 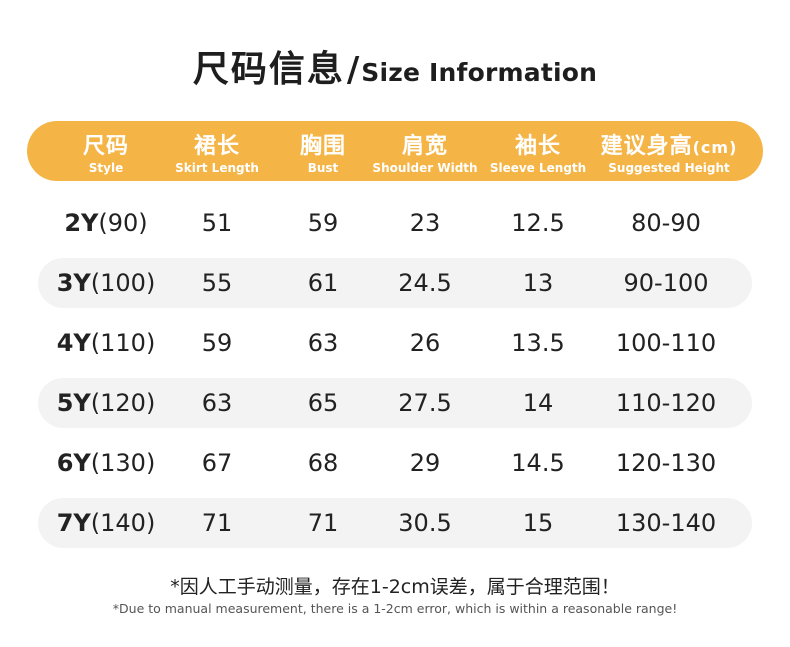 I want to click on size-cm: (120), so click(x=123, y=403).